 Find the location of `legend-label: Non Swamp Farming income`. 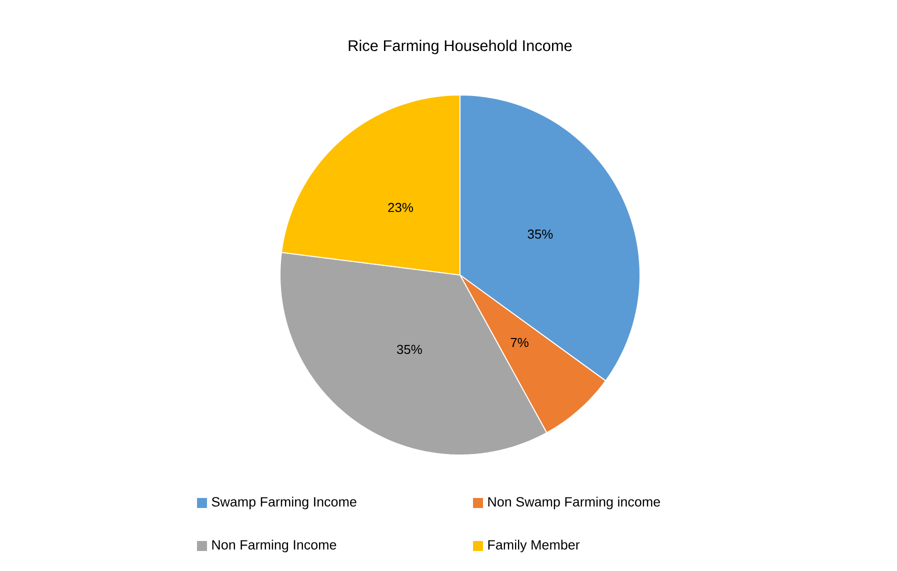

legend-label: Non Swamp Farming income is located at coordinates (574, 503).